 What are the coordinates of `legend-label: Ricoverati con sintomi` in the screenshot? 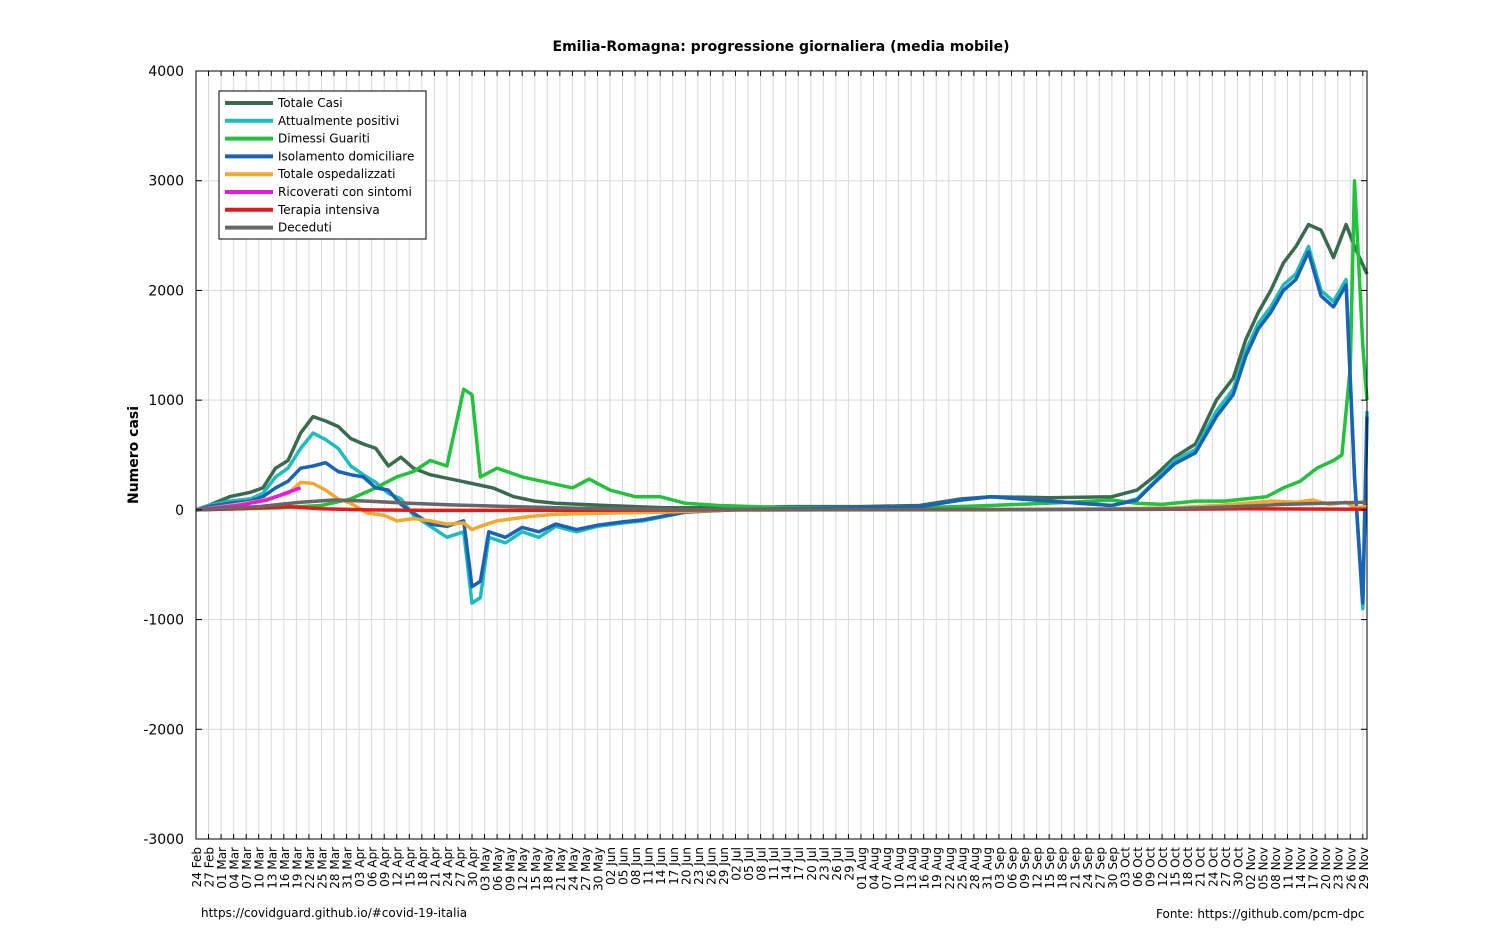 It's located at (345, 192).